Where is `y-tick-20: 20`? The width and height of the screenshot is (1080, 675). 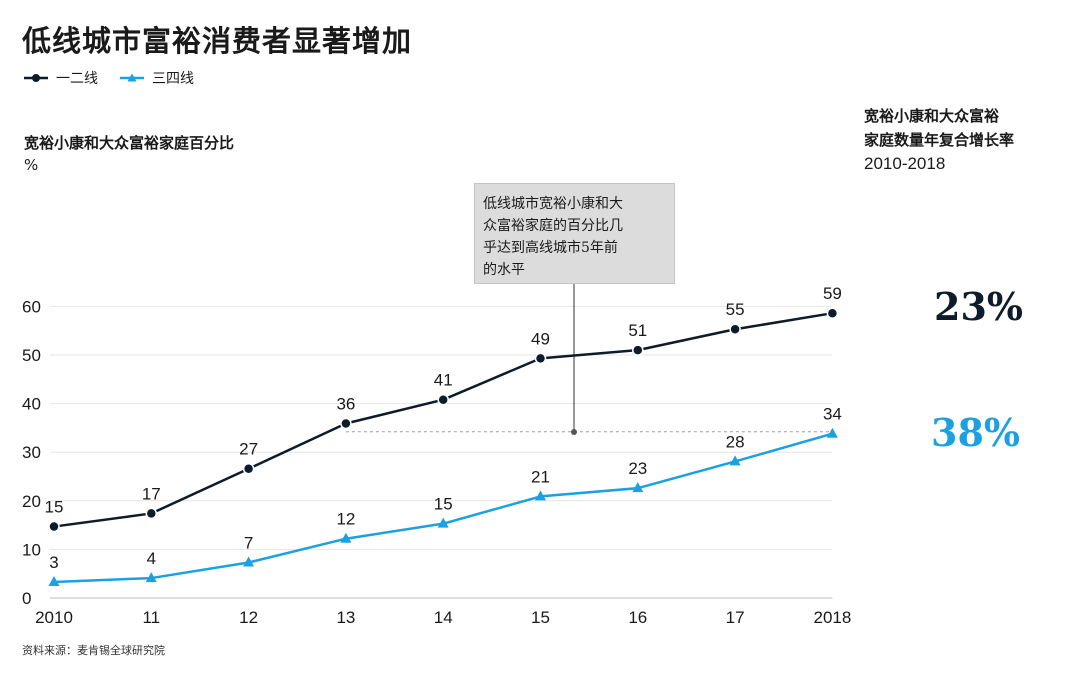
y-tick-20: 20 is located at coordinates (31, 501).